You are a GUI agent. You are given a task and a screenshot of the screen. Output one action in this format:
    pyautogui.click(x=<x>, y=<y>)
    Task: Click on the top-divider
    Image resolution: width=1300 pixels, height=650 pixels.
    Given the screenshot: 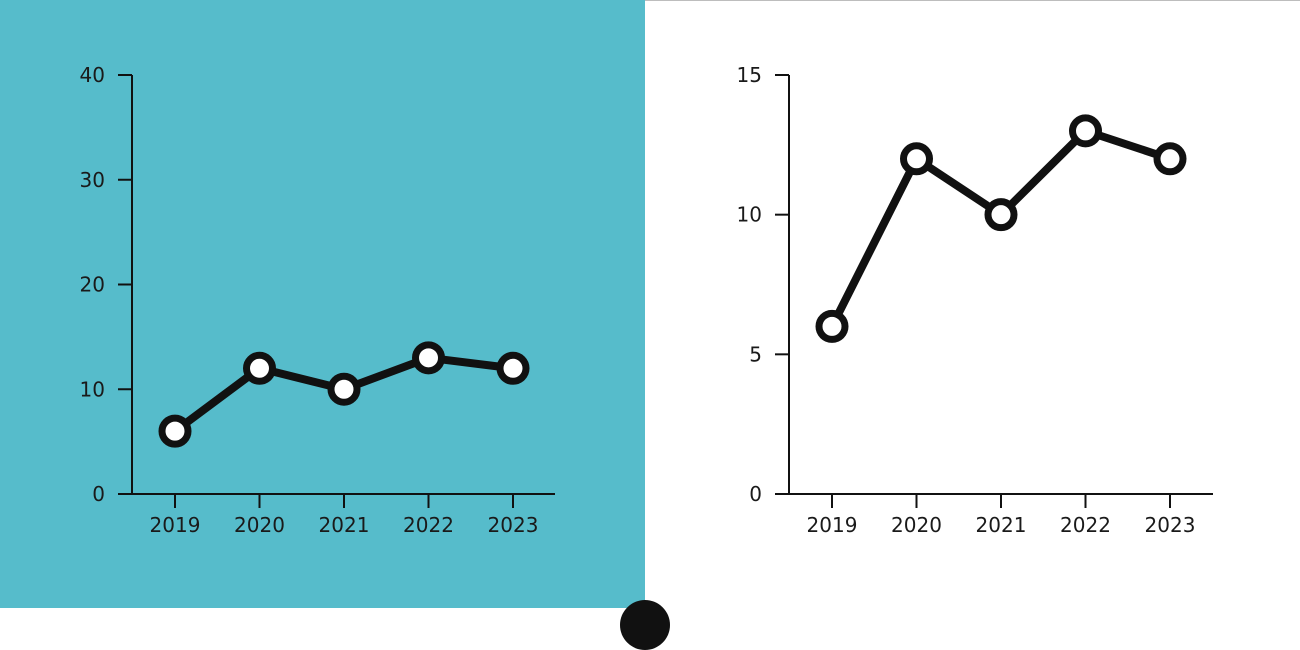 What is the action you would take?
    pyautogui.click(x=972, y=0)
    